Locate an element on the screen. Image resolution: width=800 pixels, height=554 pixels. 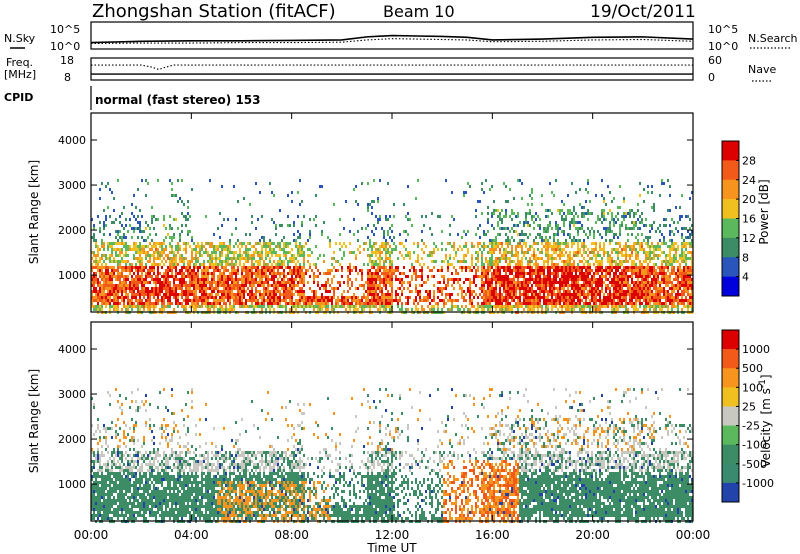
beam-label: Beam 10 is located at coordinates (419, 11).